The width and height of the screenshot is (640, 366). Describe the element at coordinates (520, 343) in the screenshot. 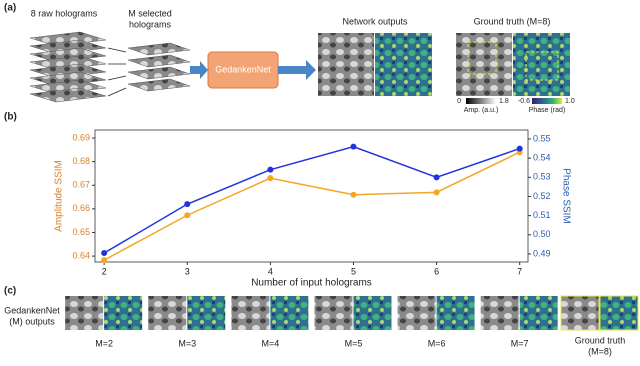

I see `tile-label: M=7` at that location.